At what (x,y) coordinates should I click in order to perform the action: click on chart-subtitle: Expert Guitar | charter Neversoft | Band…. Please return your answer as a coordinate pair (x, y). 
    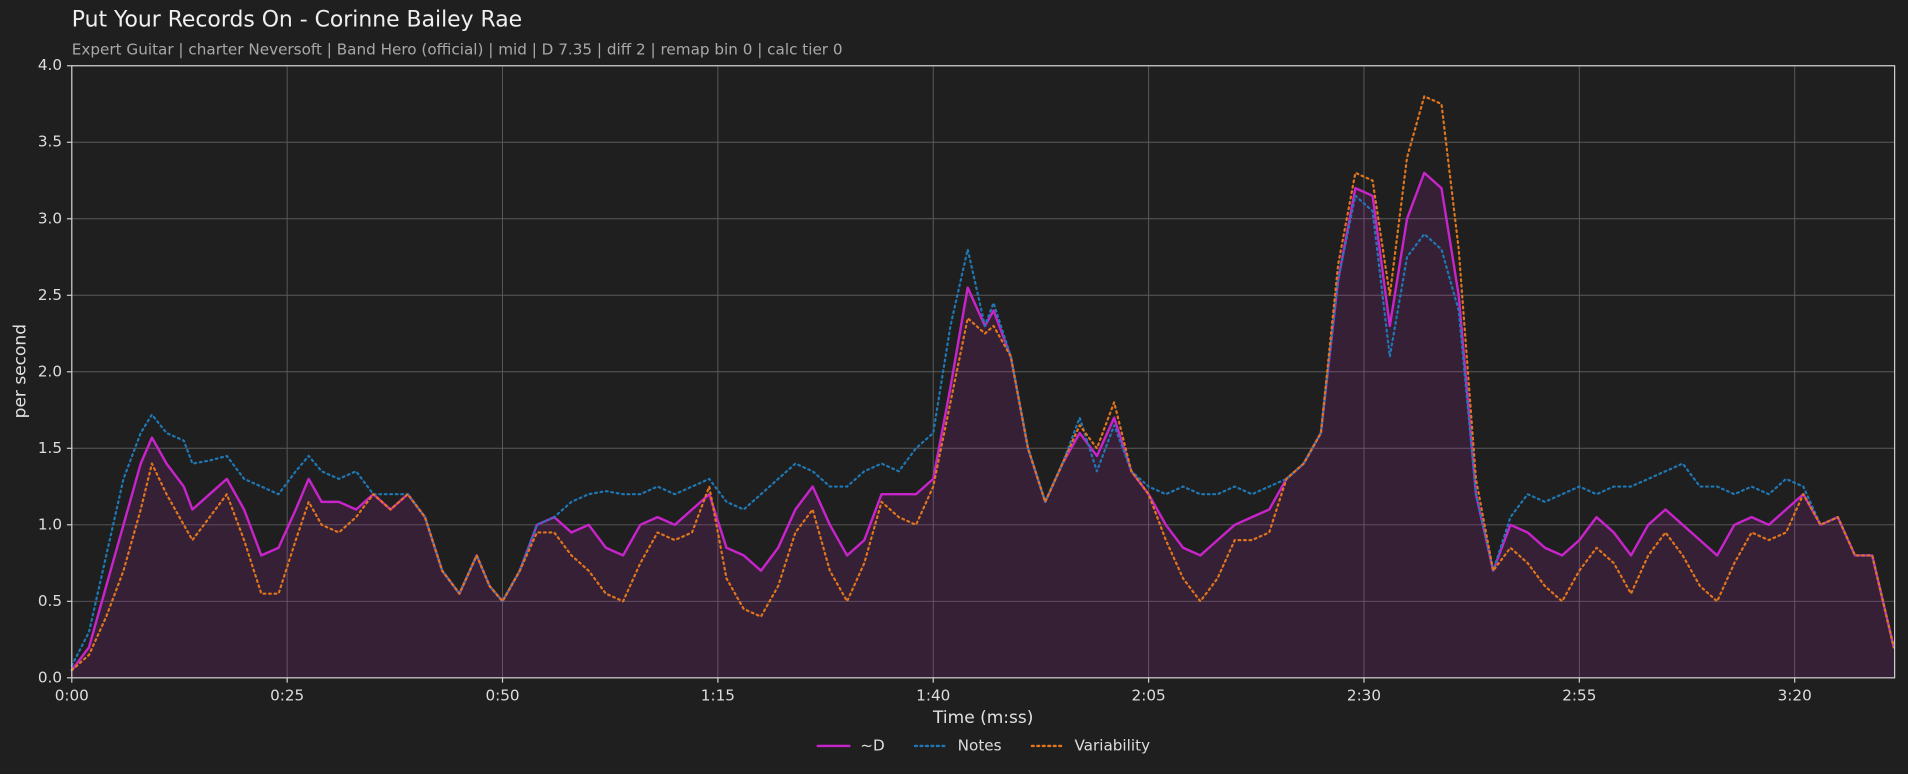
    Looking at the image, I should click on (457, 49).